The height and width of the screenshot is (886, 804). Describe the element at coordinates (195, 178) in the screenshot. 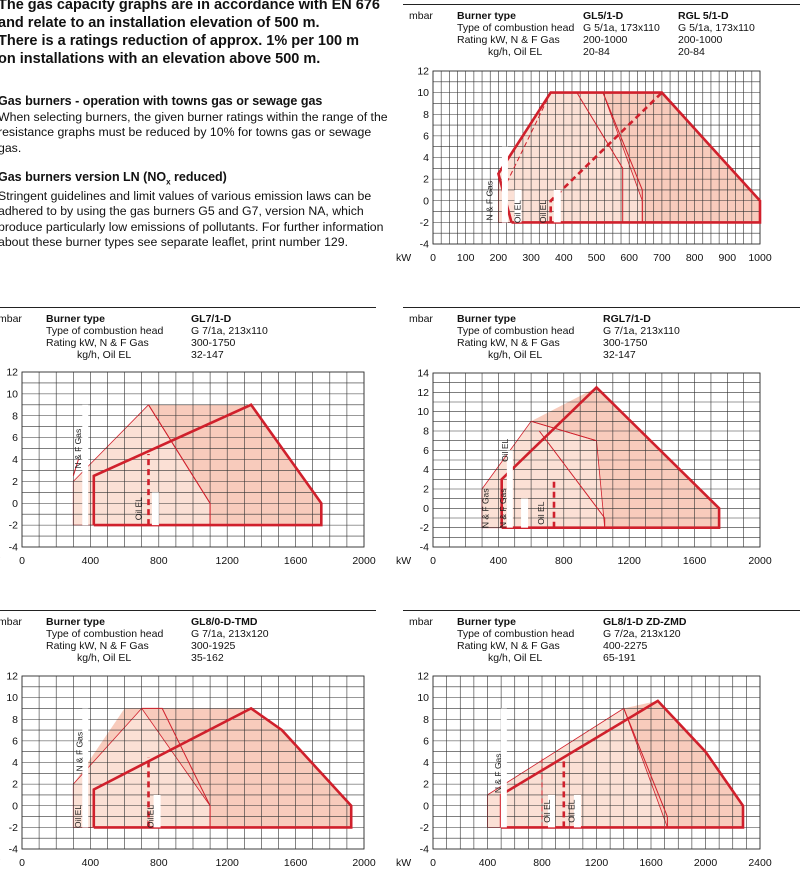

I see `section-ln-title: Gas burners version LN (NOx reduced)` at that location.